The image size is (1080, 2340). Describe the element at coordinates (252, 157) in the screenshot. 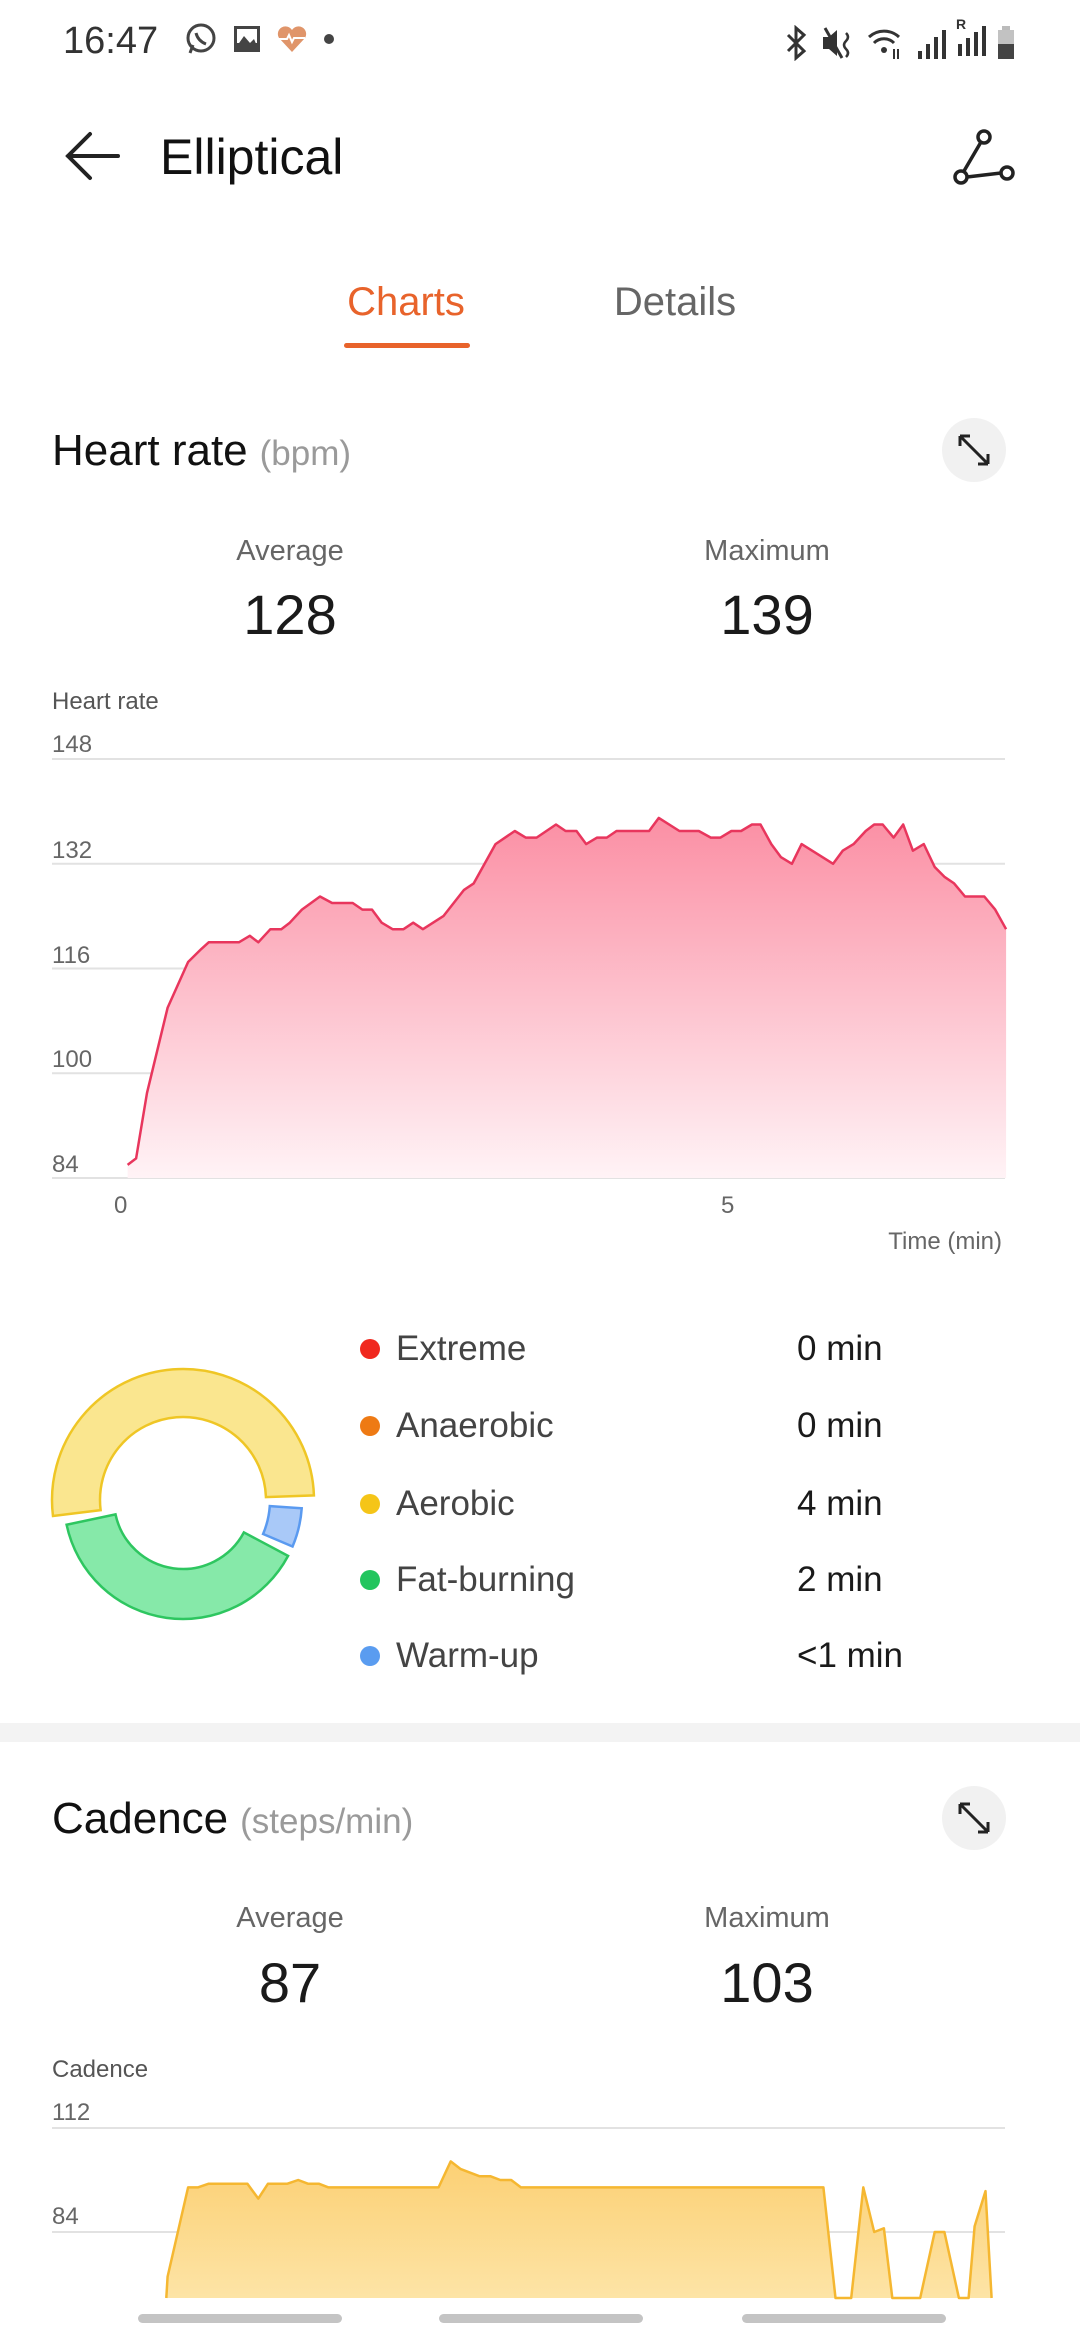

I see `page-title: Elliptical` at that location.